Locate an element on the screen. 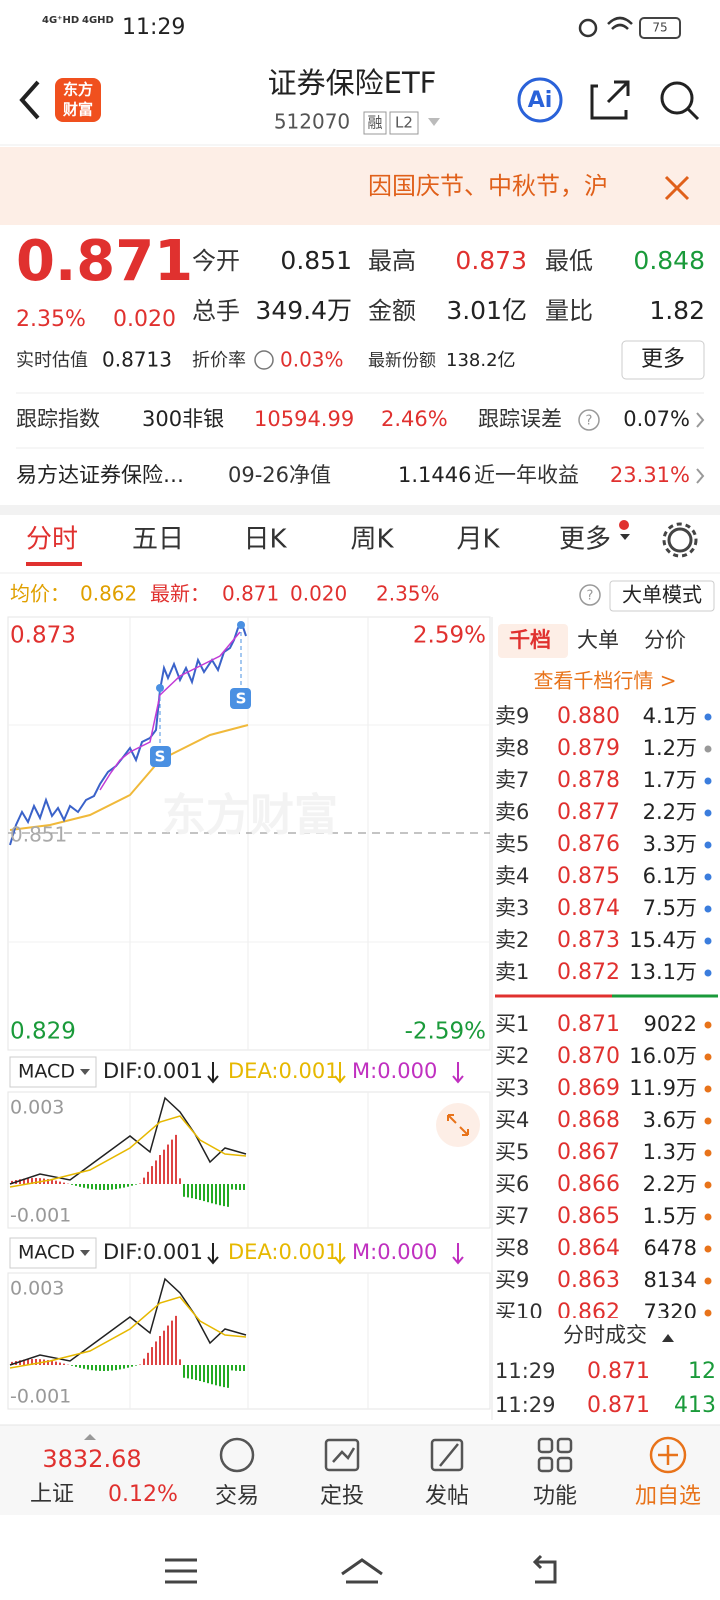 The height and width of the screenshot is (1600, 720). latest-pct: 2.35% is located at coordinates (408, 594).